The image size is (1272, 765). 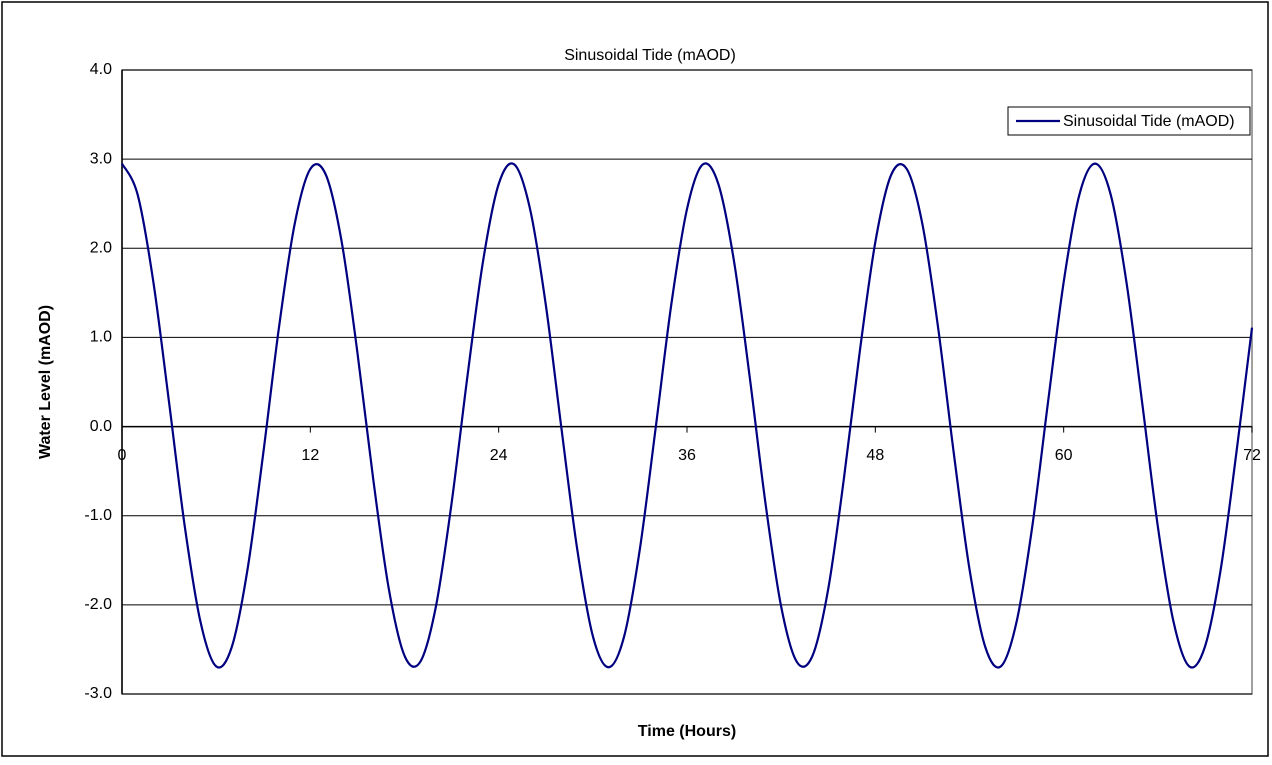 What do you see at coordinates (98, 604) in the screenshot?
I see `y-tick-label: -2.0` at bounding box center [98, 604].